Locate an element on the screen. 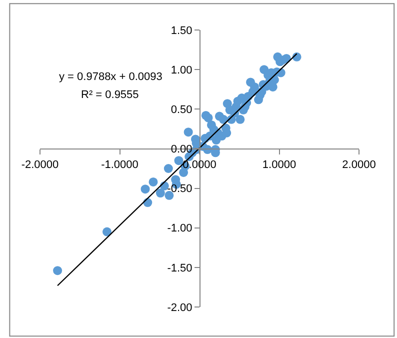 The image size is (397, 338). x-tick-label: 2.0000 is located at coordinates (359, 164).